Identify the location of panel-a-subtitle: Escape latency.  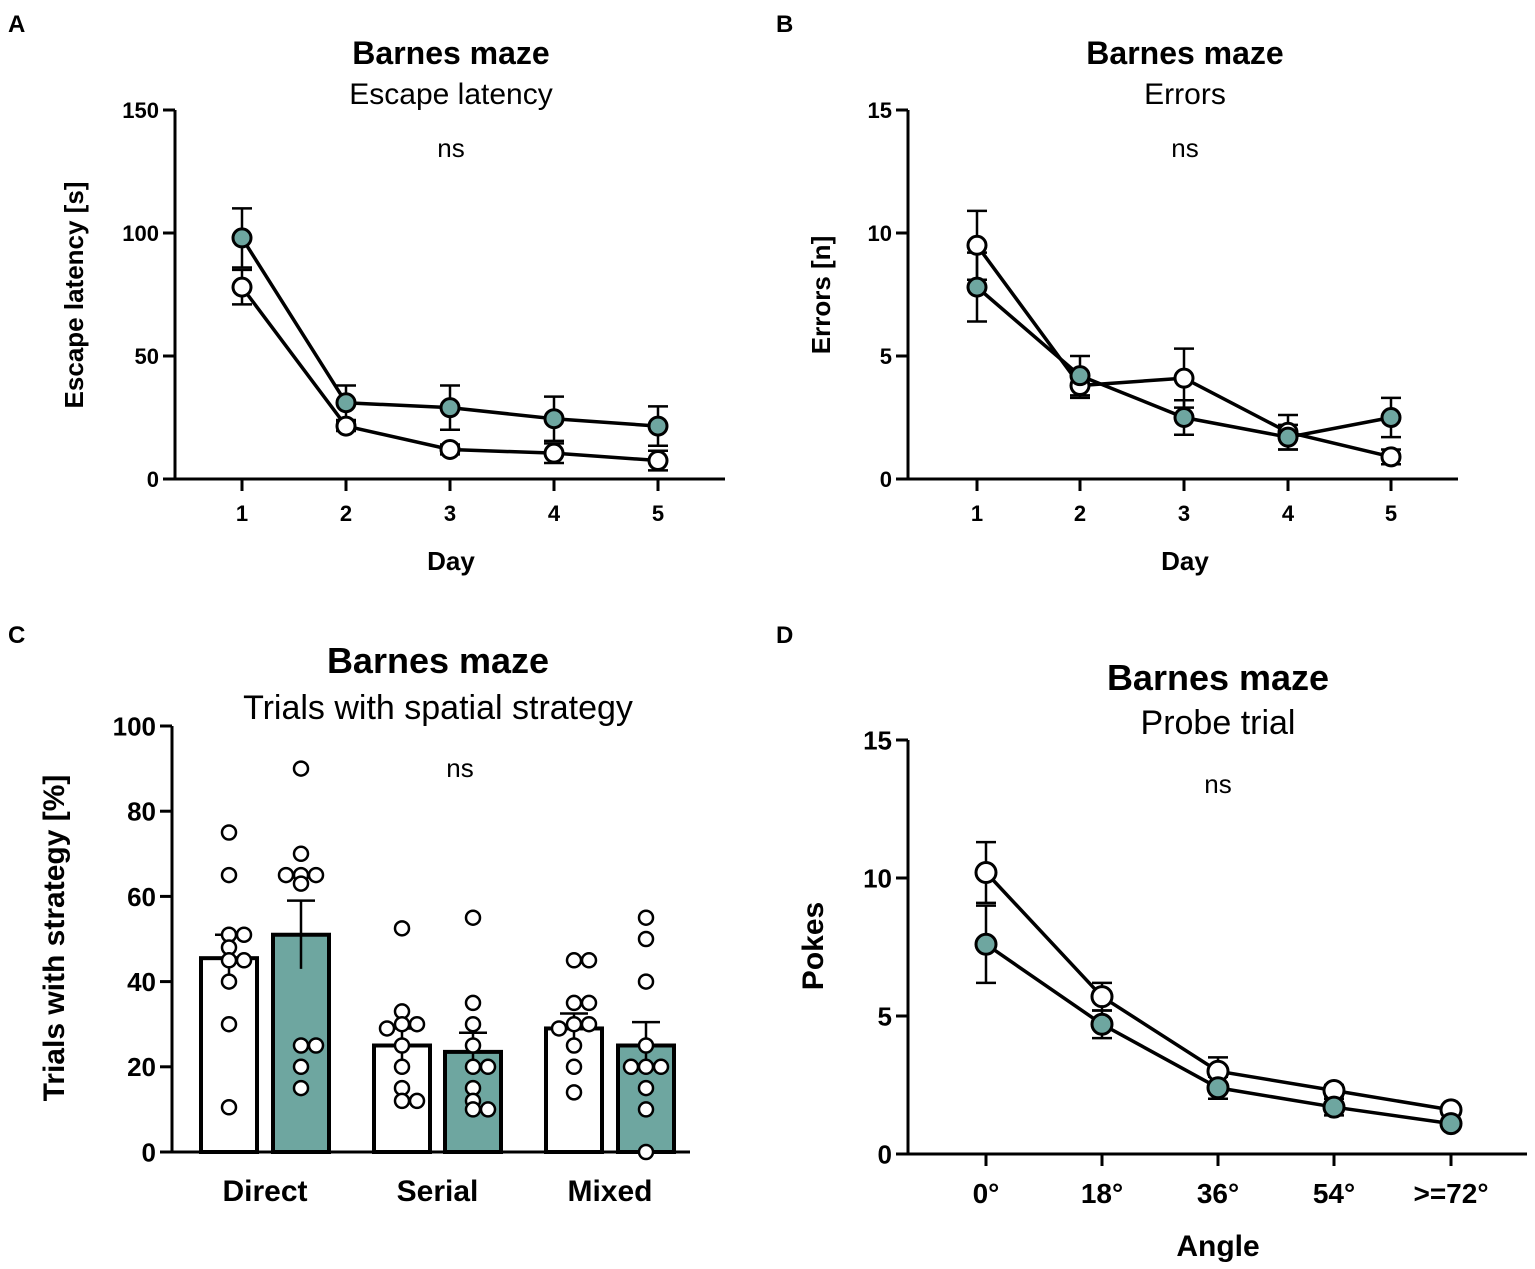
(450, 94).